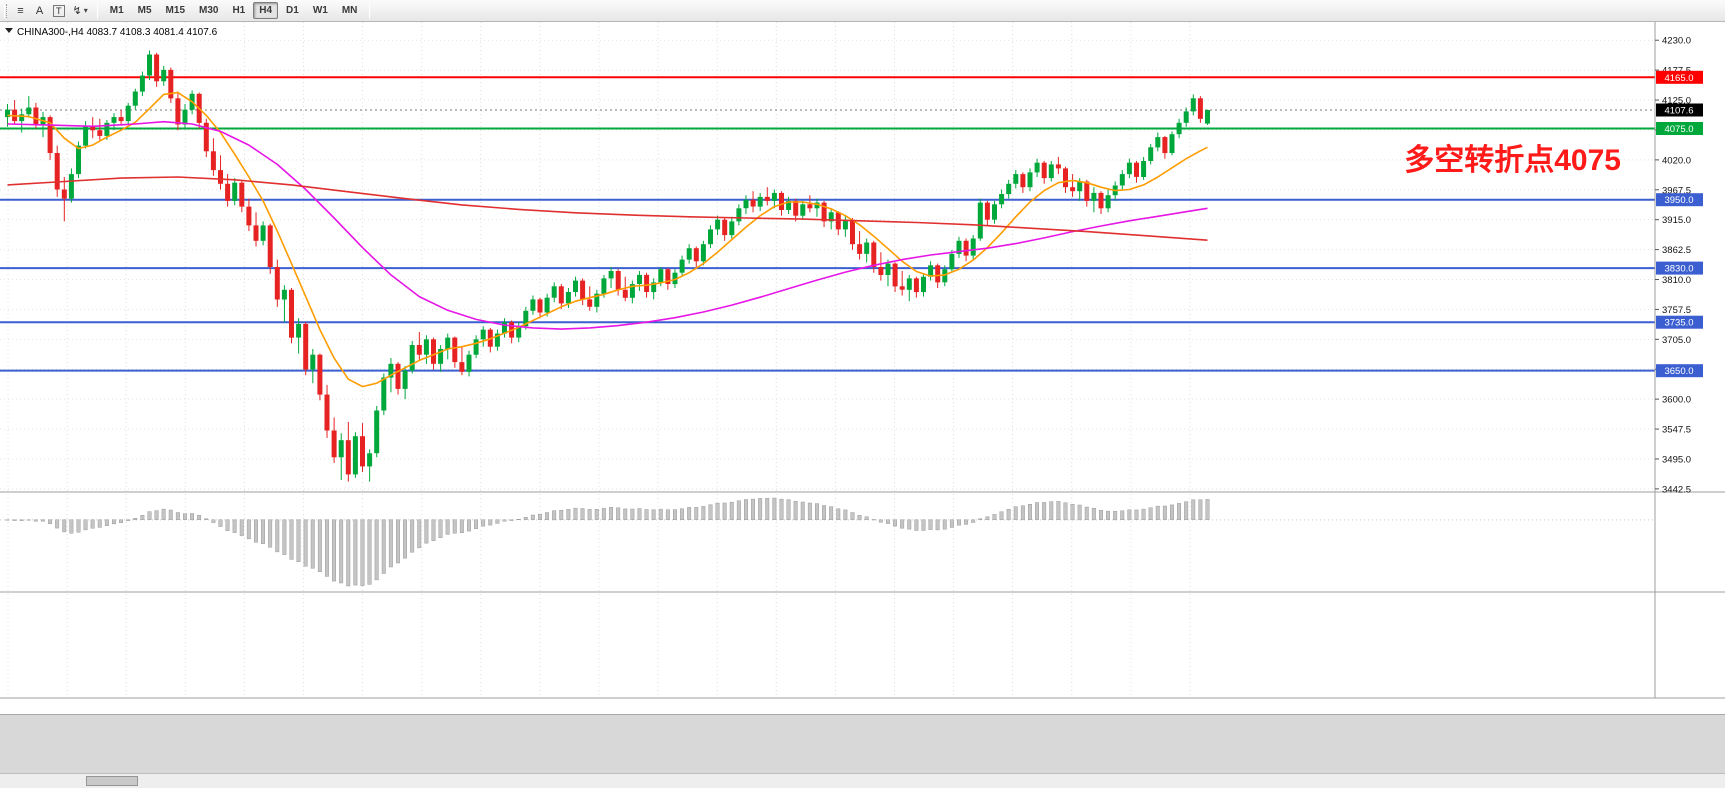  I want to click on toolbar-grip, so click(5, 10).